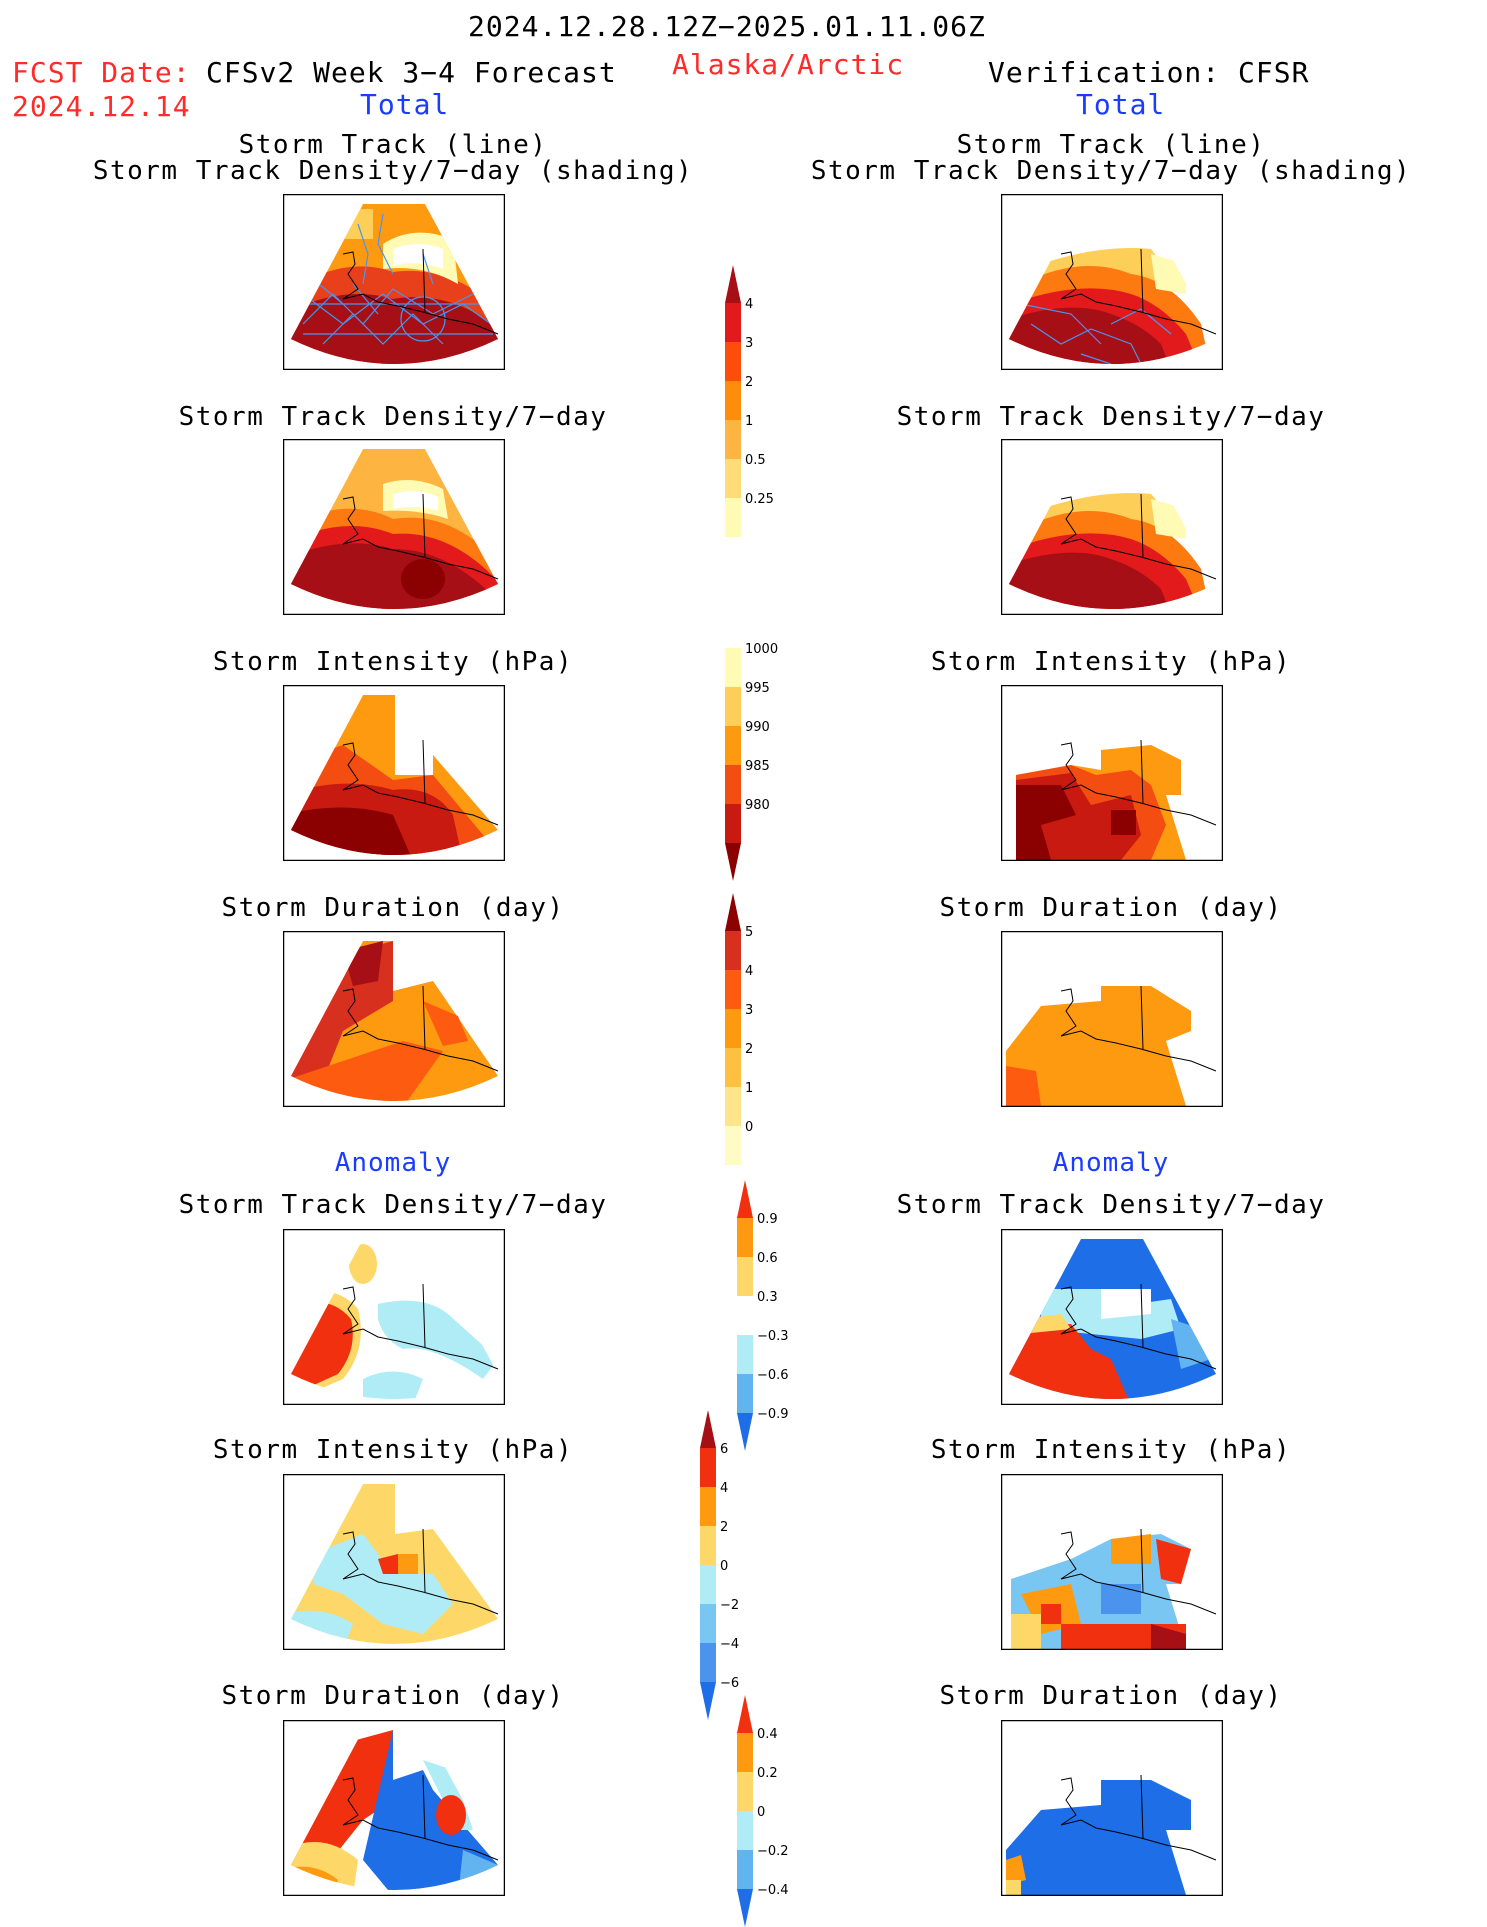  Describe the element at coordinates (765, 401) in the screenshot. I see `colorbar-density-total: 4 3 2 1 0.5 0.25` at that location.